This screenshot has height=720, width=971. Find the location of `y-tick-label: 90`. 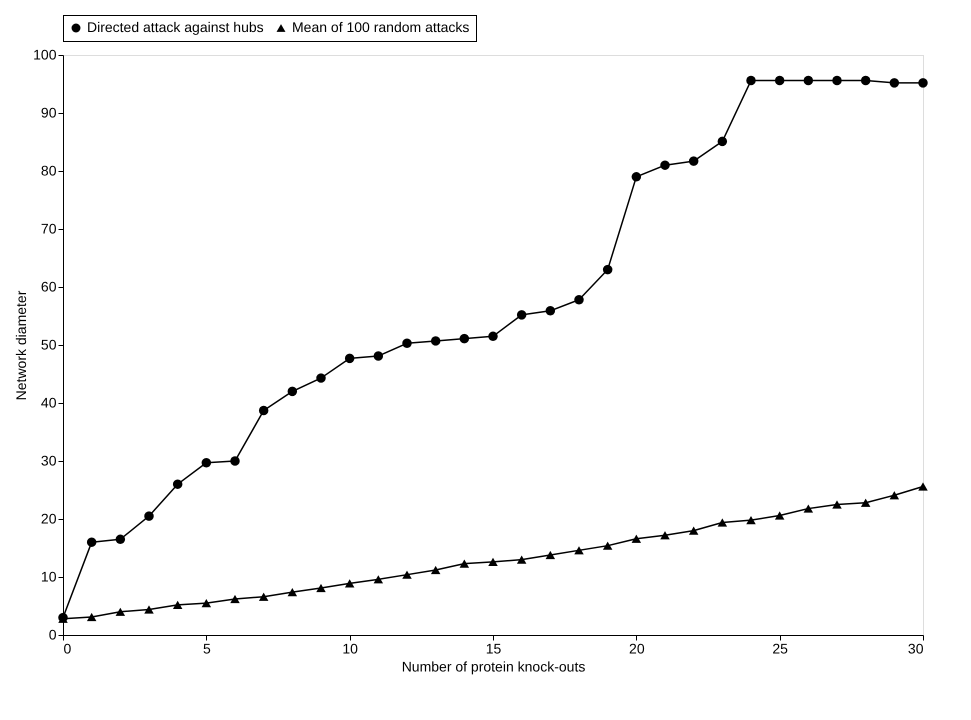

y-tick-label: 90 is located at coordinates (48, 112).